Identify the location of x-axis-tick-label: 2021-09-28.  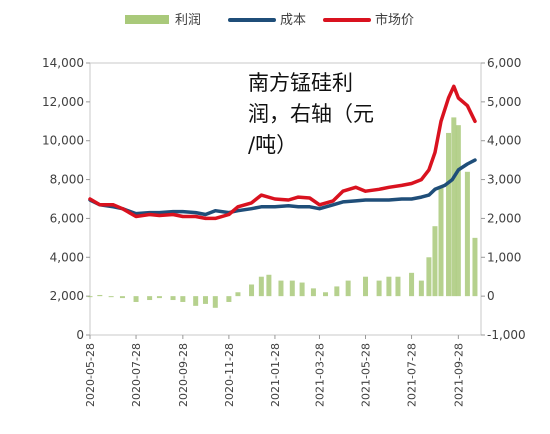
(458, 375).